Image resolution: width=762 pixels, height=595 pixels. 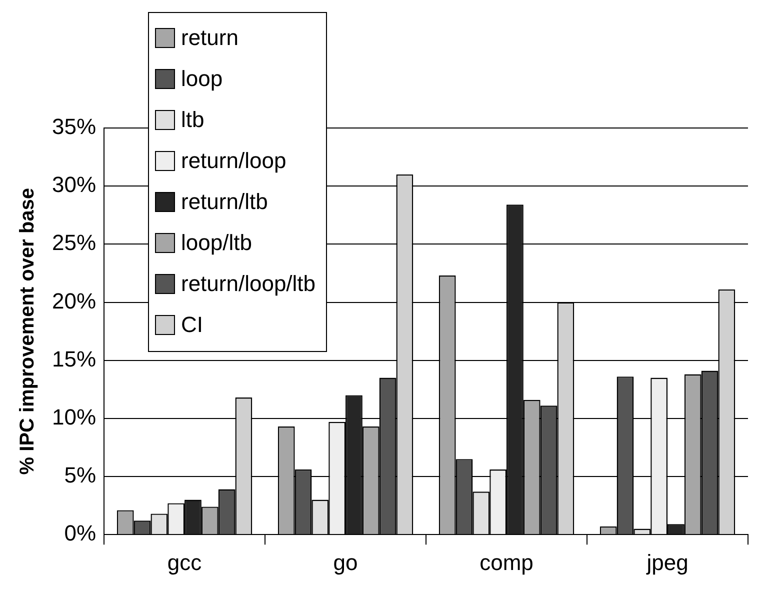 I want to click on legend-label: return/loop, so click(x=233, y=161).